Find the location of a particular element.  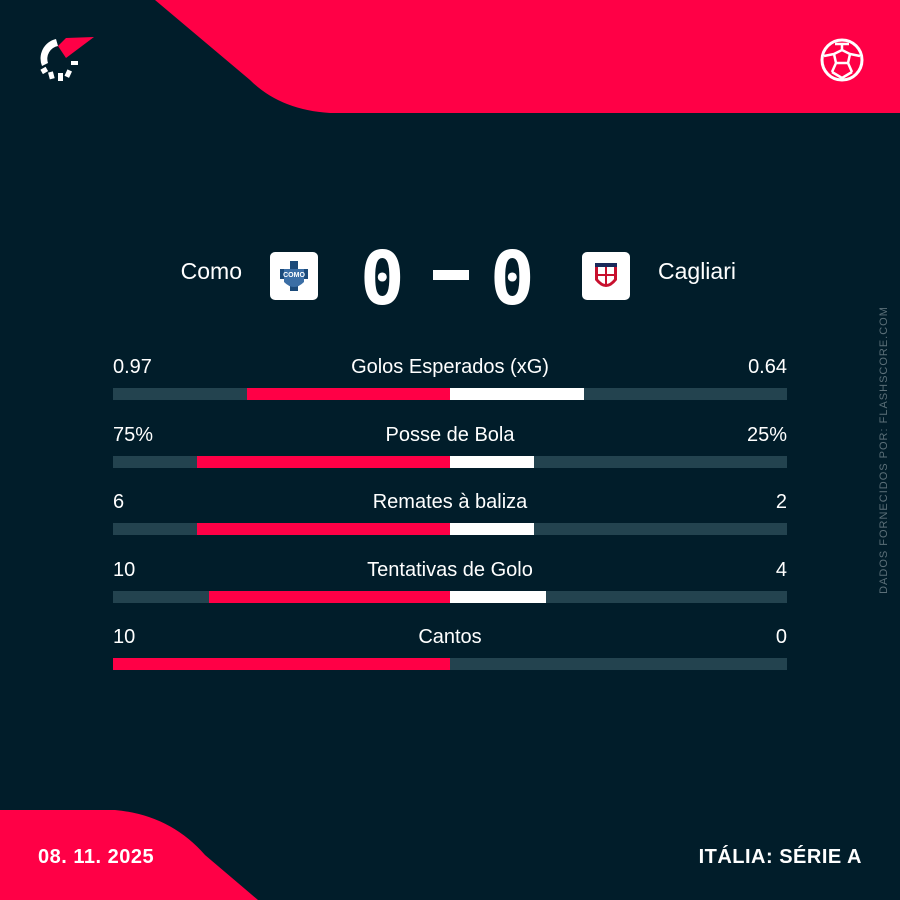

footer-red-shape is located at coordinates (129, 855).